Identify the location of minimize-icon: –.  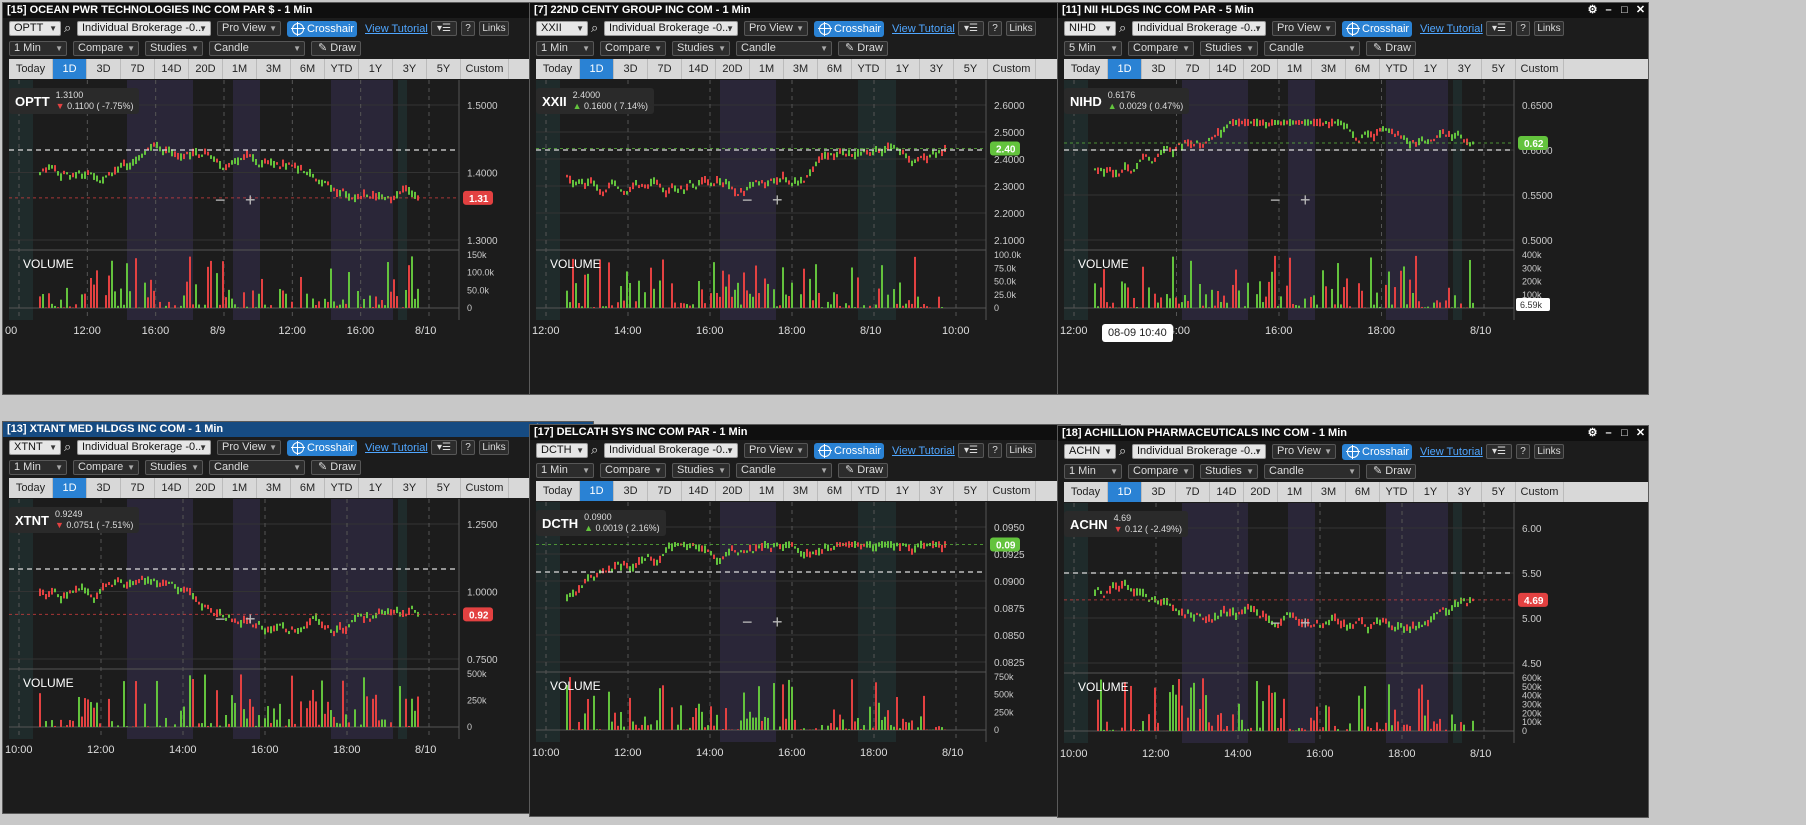
(1608, 433).